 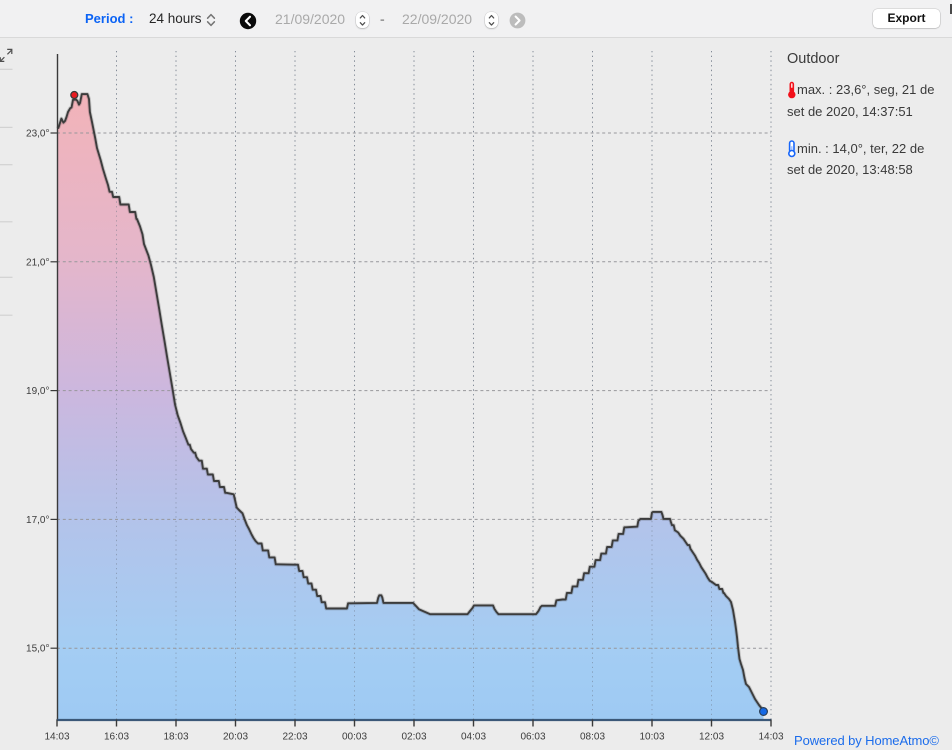 I want to click on svg-text: 00:03, so click(x=354, y=736).